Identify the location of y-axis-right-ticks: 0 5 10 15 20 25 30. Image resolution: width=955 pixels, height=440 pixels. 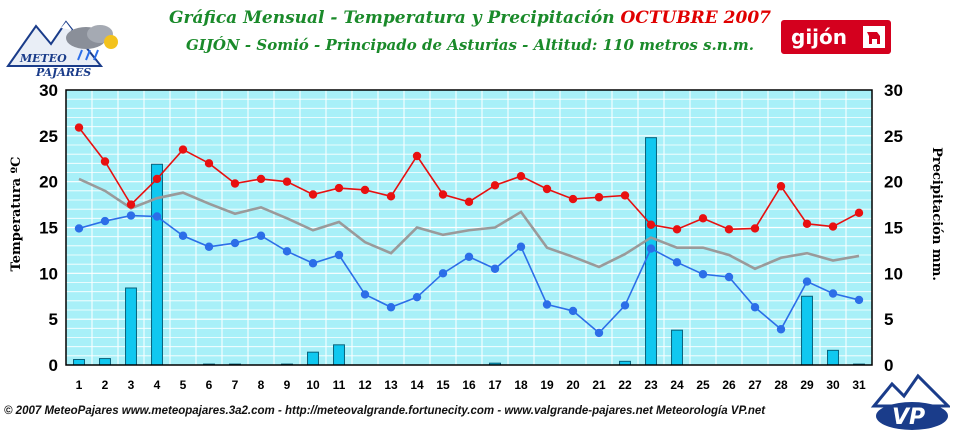
(893, 228).